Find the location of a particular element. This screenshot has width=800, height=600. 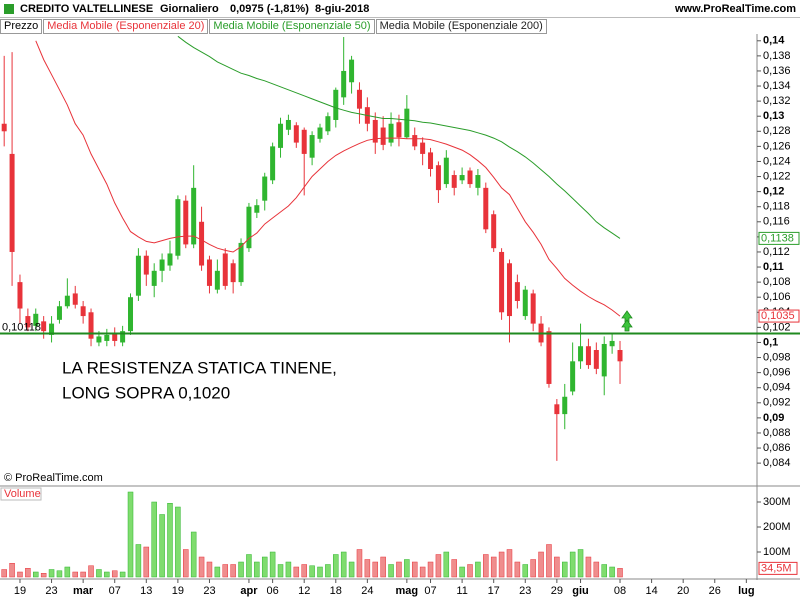

annotation: LA RESISTENZA STATICA TINENE, is located at coordinates (199, 367).